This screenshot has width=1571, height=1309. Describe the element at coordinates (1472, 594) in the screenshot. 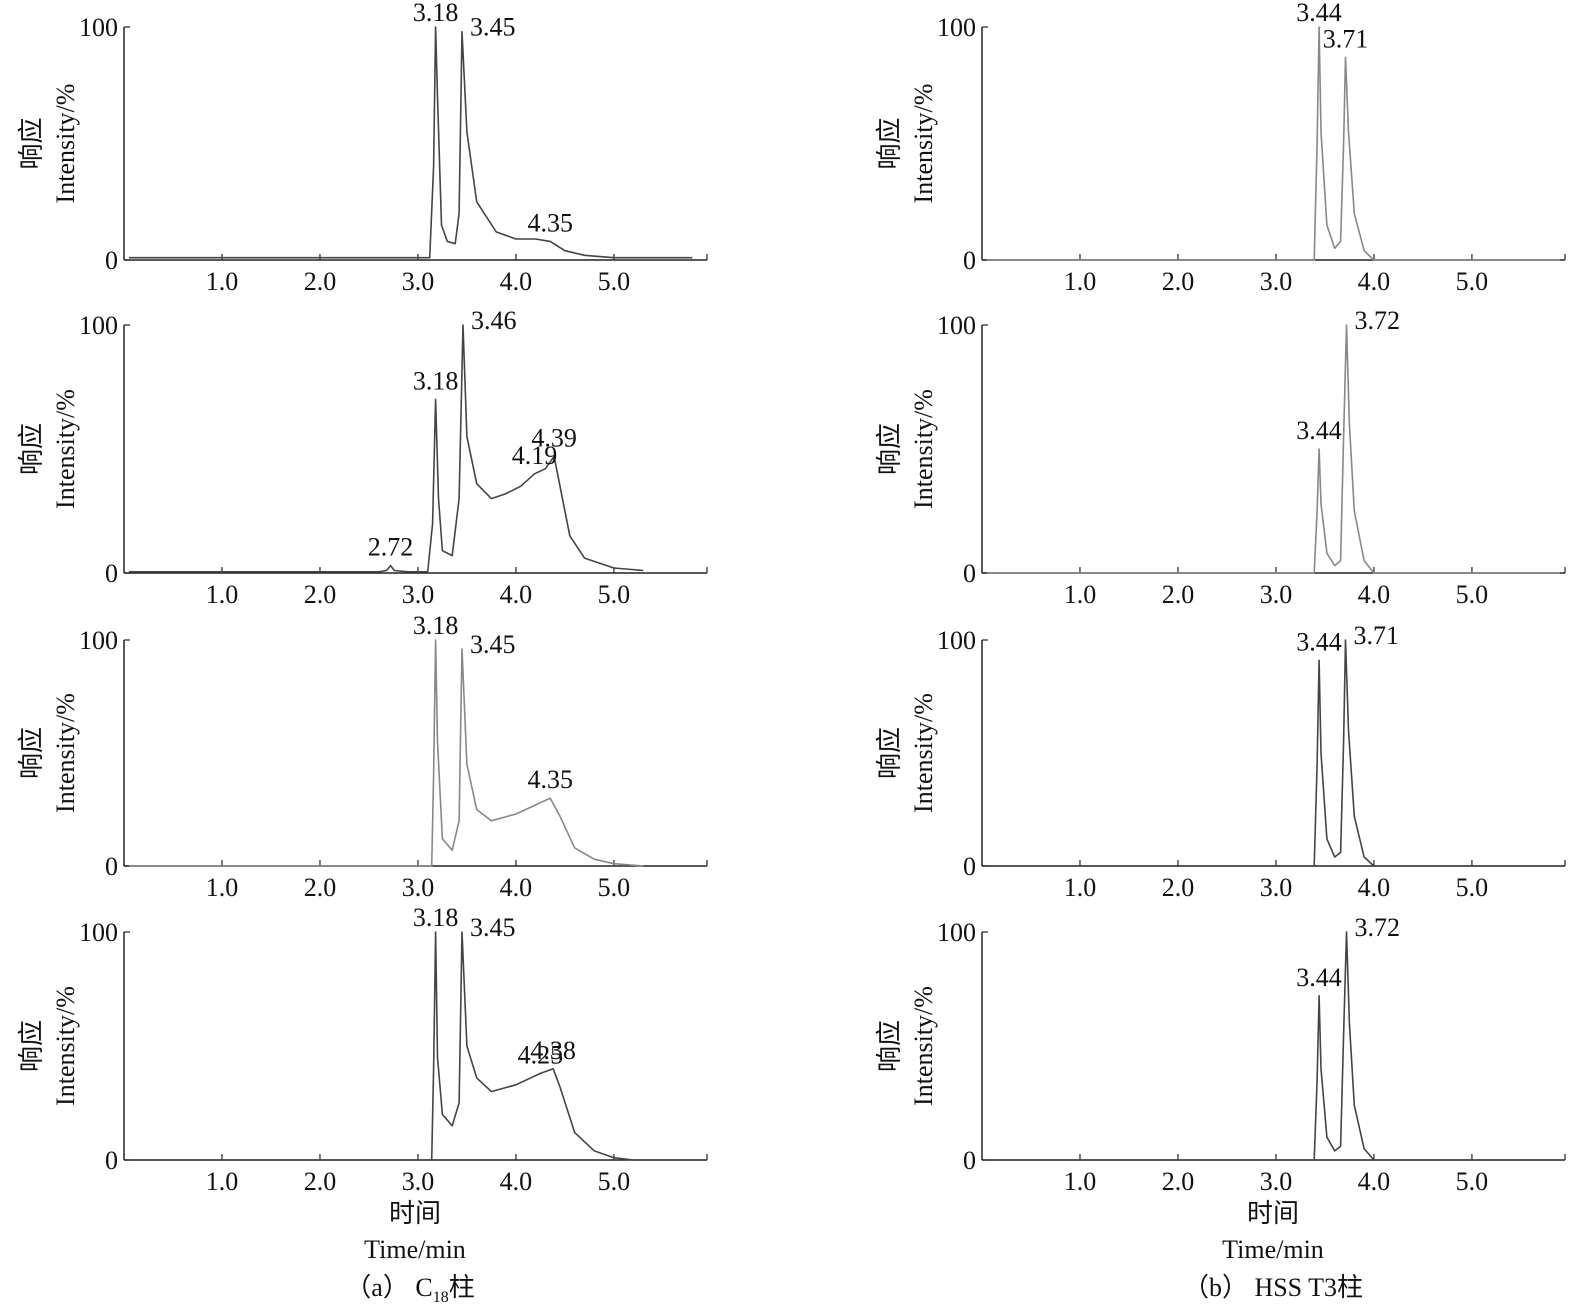

I see `x-tick-label-b2-4: 5.0` at that location.